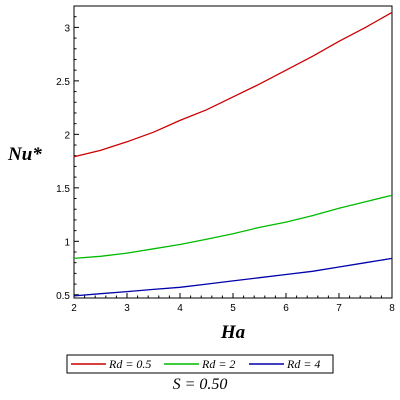 This screenshot has height=400, width=400. I want to click on x-tick-label: 4, so click(180, 308).